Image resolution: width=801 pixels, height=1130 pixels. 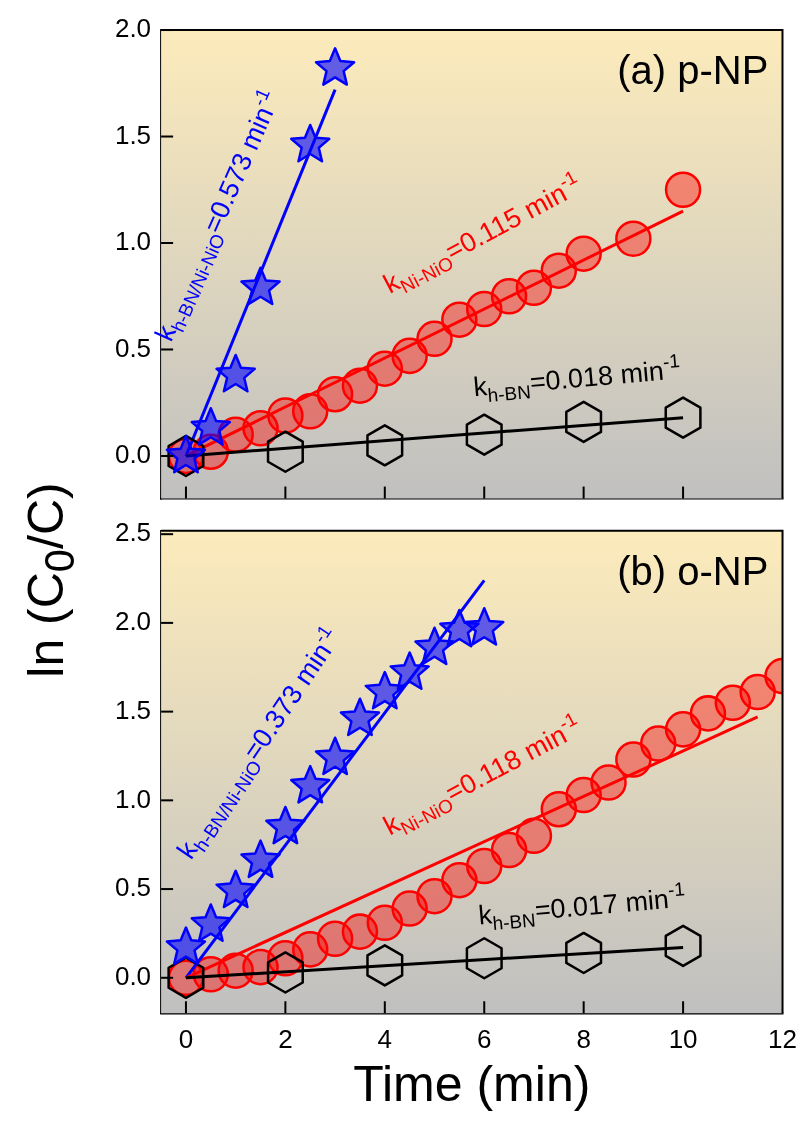 What do you see at coordinates (576, 377) in the screenshot?
I see `annotation: kh-BN=0.018 min-1` at bounding box center [576, 377].